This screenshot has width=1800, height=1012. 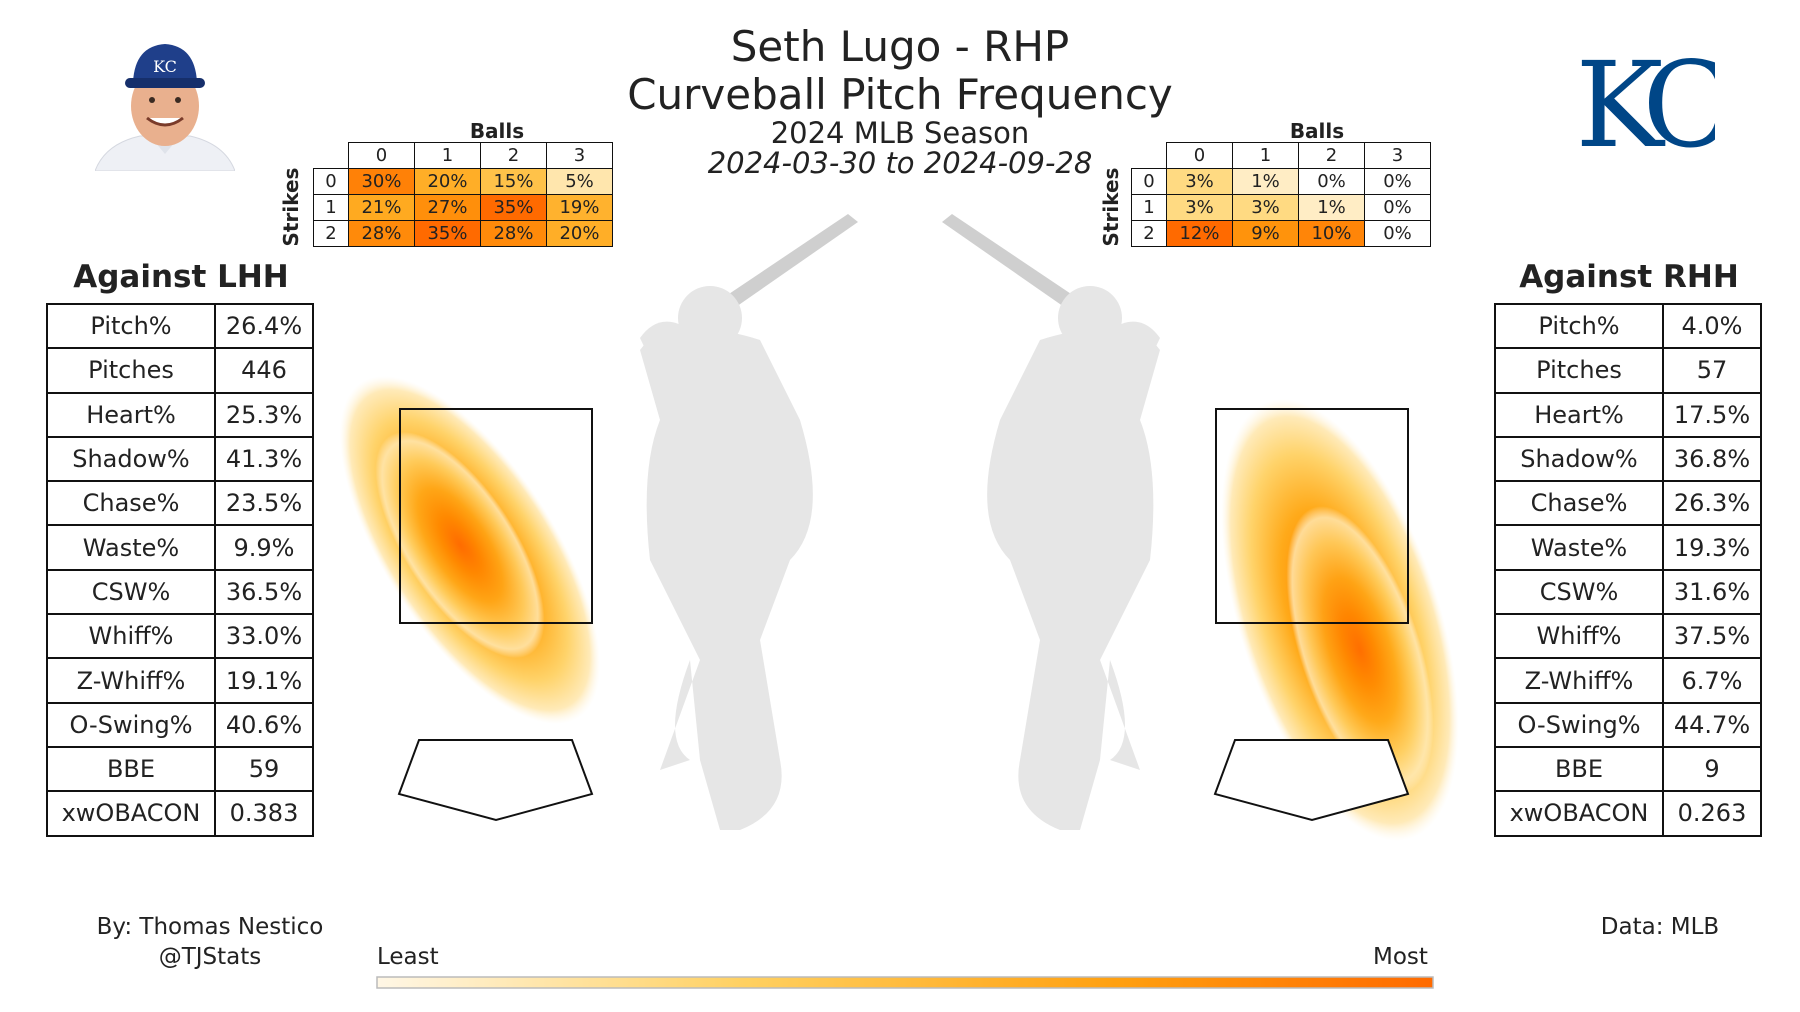 I want to click on stat-value: 19.3%, so click(x=1712, y=547).